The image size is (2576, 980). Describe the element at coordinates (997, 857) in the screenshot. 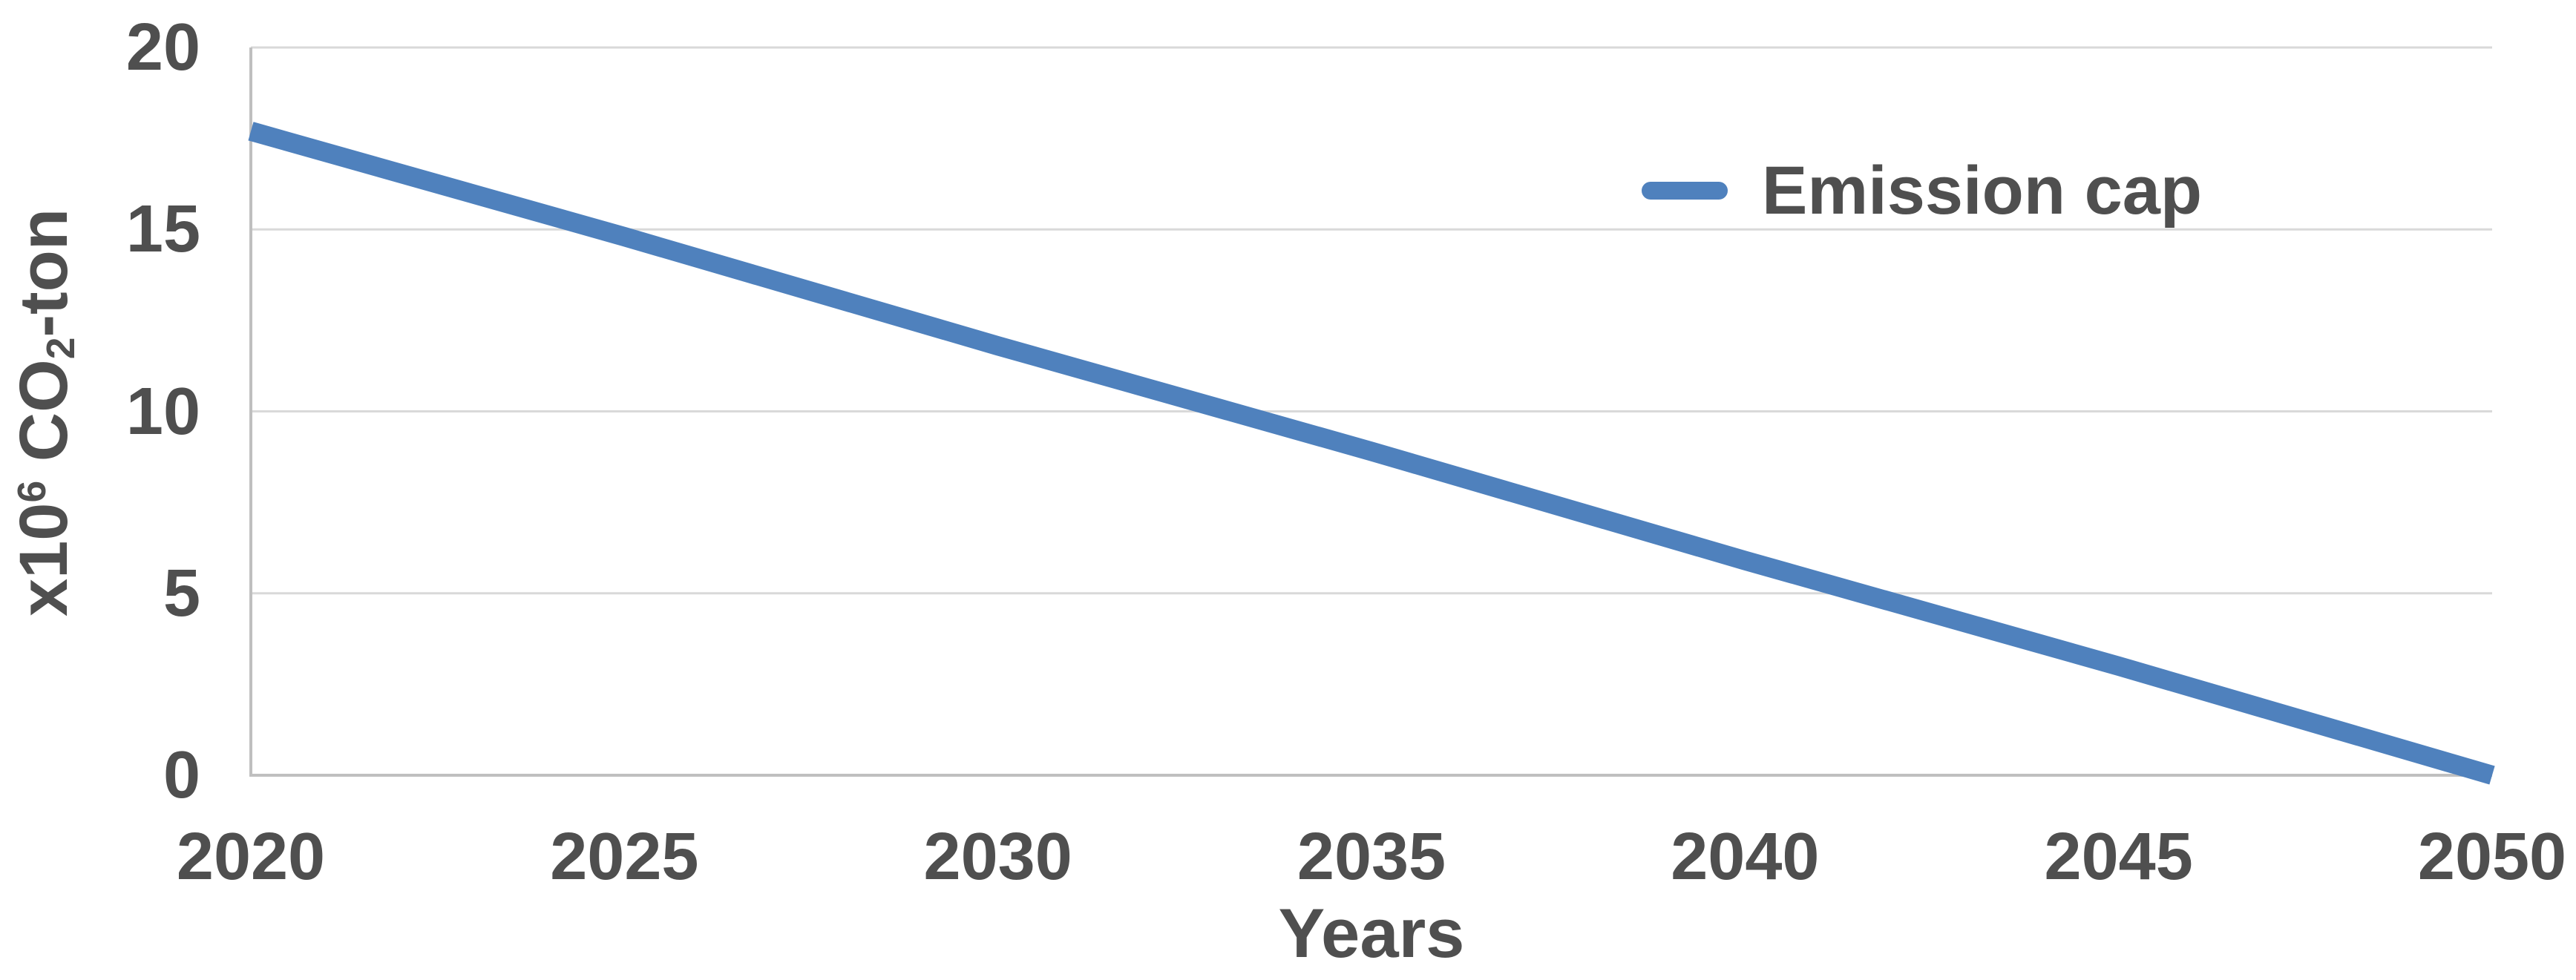

I see `x-tick-label: 2030` at that location.